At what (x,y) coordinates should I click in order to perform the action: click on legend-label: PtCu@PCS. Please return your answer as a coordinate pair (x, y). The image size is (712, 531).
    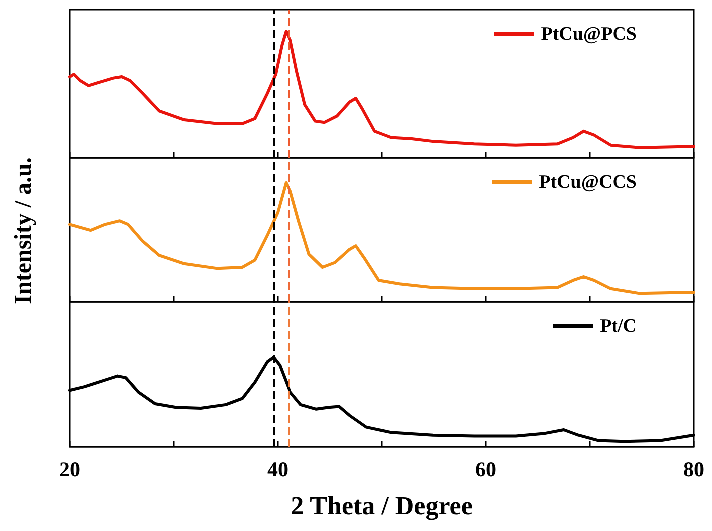
    Looking at the image, I should click on (589, 34).